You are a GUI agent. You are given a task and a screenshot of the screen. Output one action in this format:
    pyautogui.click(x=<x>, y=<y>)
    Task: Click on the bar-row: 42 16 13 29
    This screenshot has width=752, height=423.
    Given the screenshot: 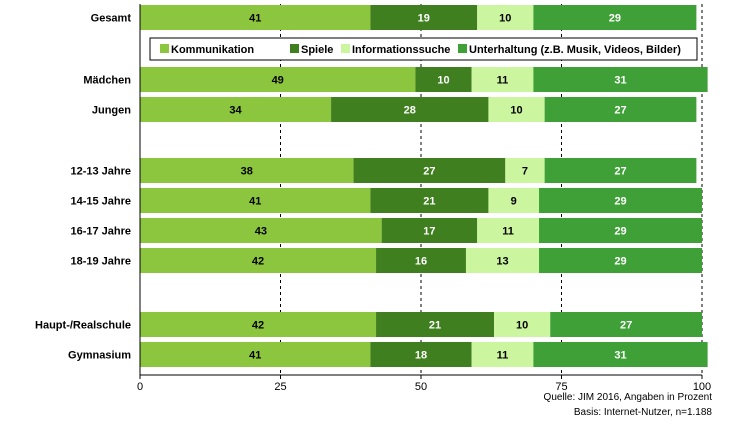 What is the action you would take?
    pyautogui.click(x=421, y=260)
    